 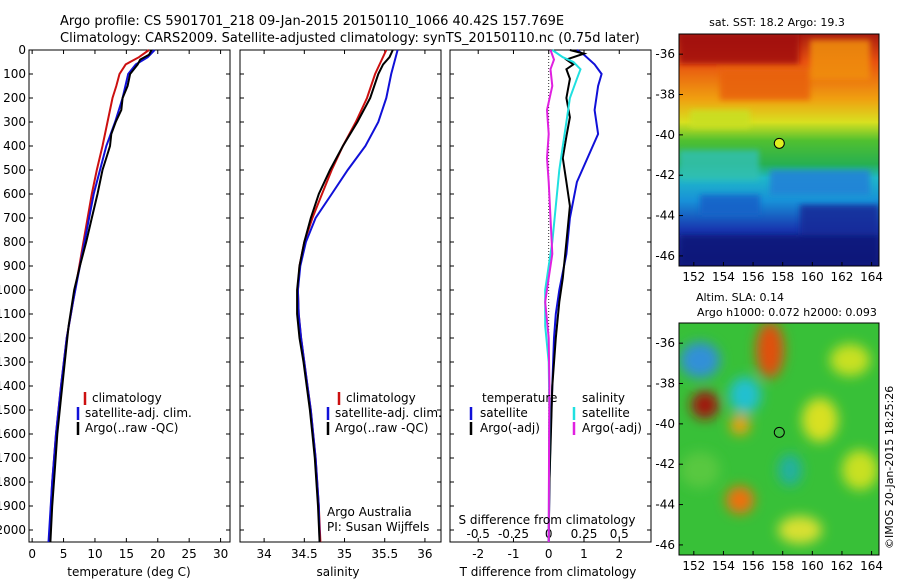 What do you see at coordinates (619, 534) in the screenshot?
I see `s-tick-label: 0.5` at bounding box center [619, 534].